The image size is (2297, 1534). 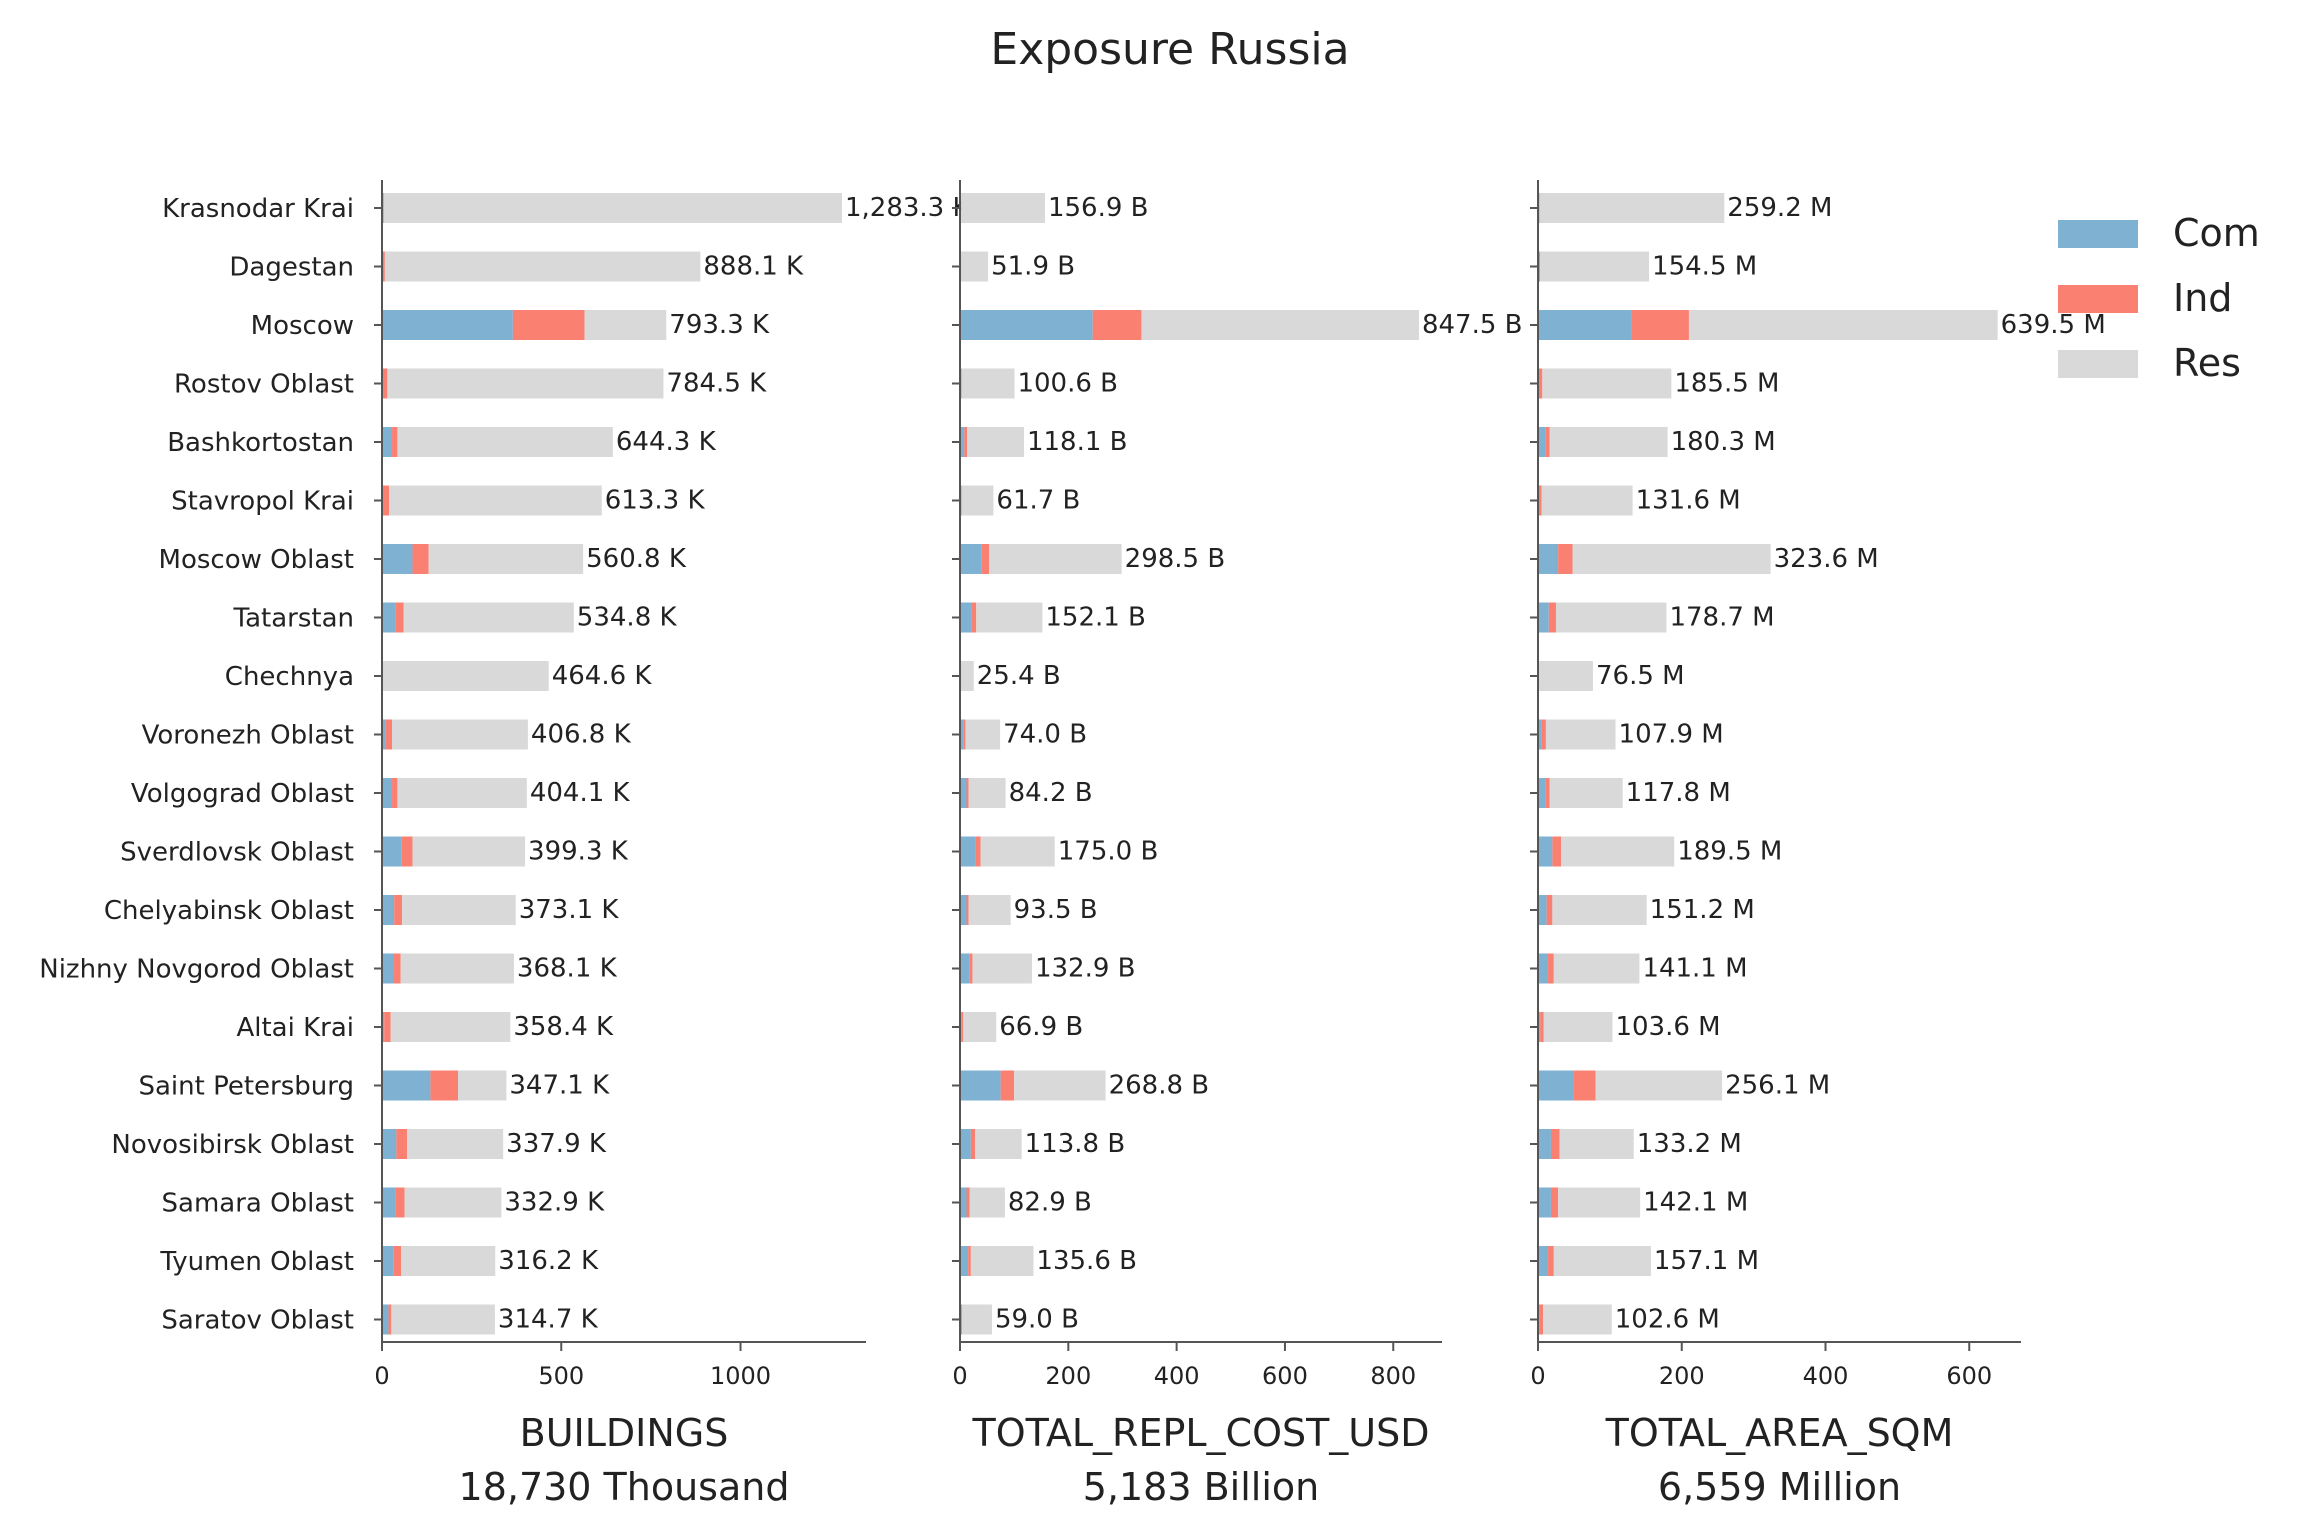 What do you see at coordinates (1033, 267) in the screenshot?
I see `data-label: 51.9 B` at bounding box center [1033, 267].